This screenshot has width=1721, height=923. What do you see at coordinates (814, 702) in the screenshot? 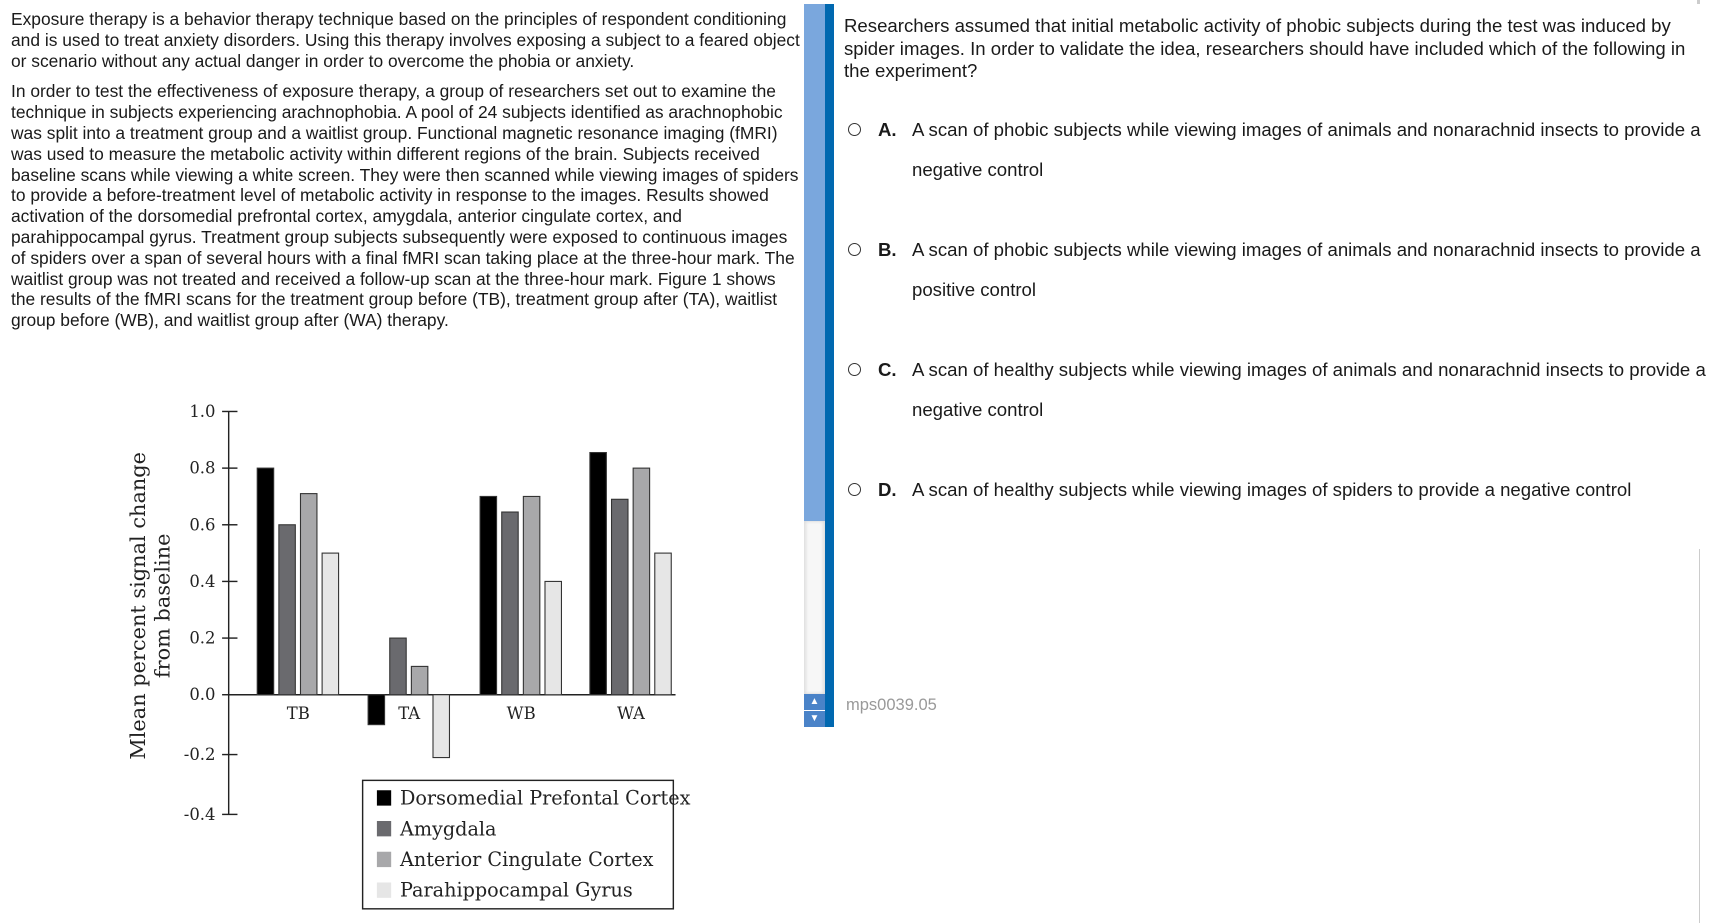
I see `scroll-up-icon: ▲` at bounding box center [814, 702].